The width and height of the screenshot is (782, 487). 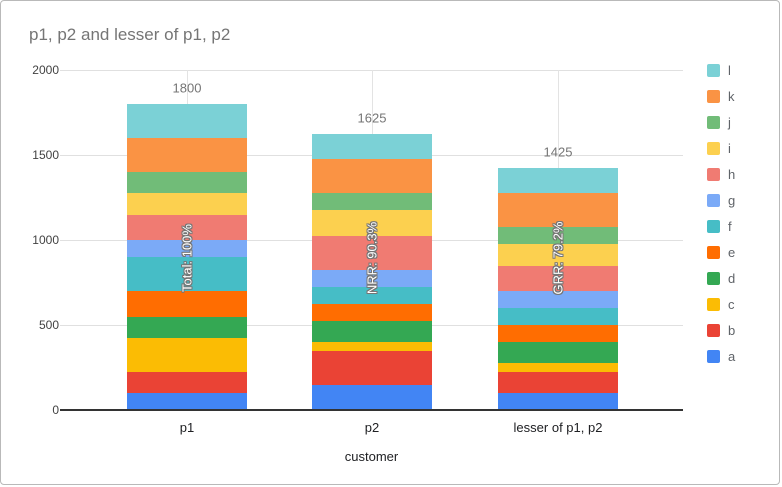 I want to click on bar-segment-p2-c, so click(x=372, y=346).